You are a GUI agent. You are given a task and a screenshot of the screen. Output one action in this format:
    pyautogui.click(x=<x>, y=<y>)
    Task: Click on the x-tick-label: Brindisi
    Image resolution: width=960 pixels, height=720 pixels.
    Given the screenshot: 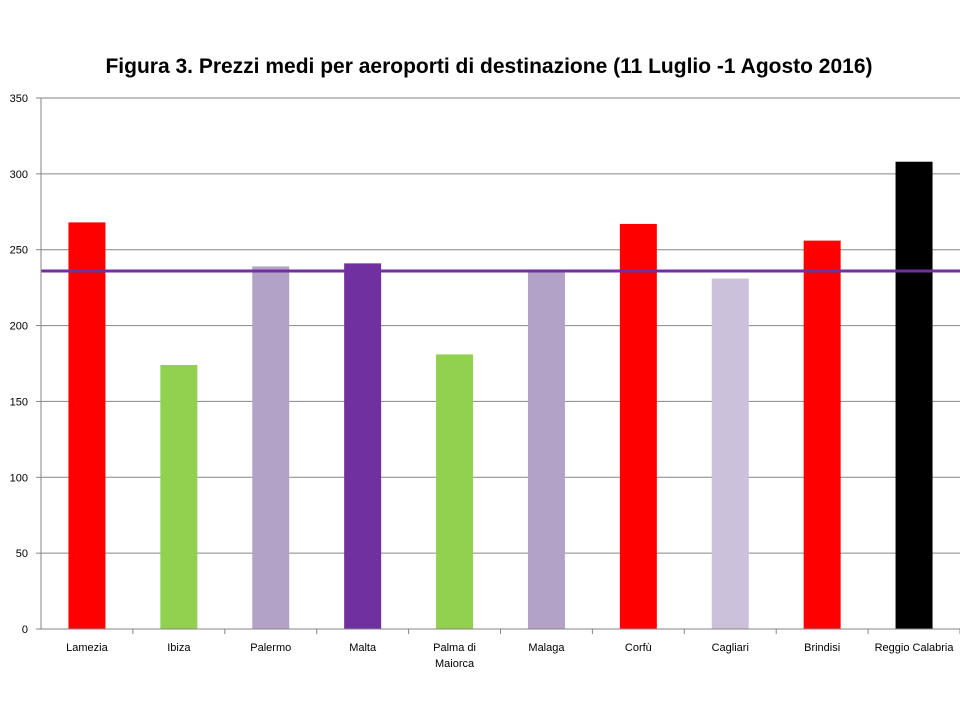 What is the action you would take?
    pyautogui.click(x=822, y=648)
    